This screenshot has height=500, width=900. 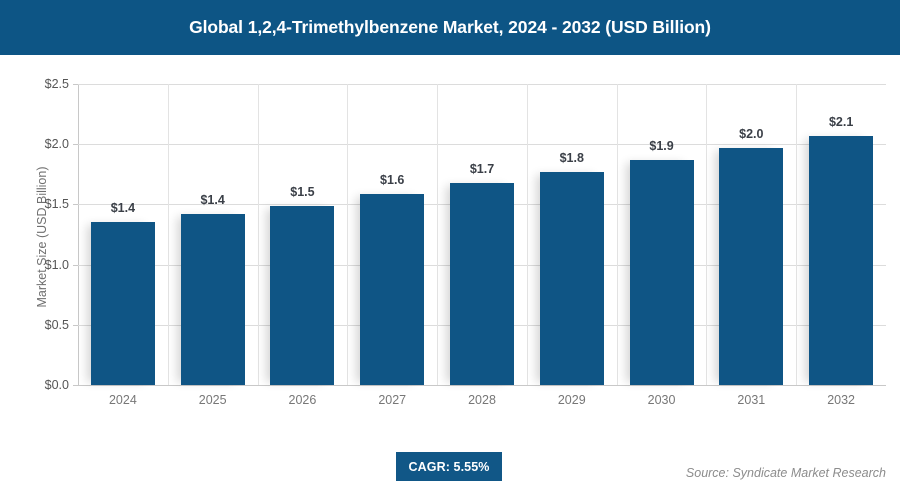 What do you see at coordinates (751, 133) in the screenshot?
I see `bar-value-label: $2.0` at bounding box center [751, 133].